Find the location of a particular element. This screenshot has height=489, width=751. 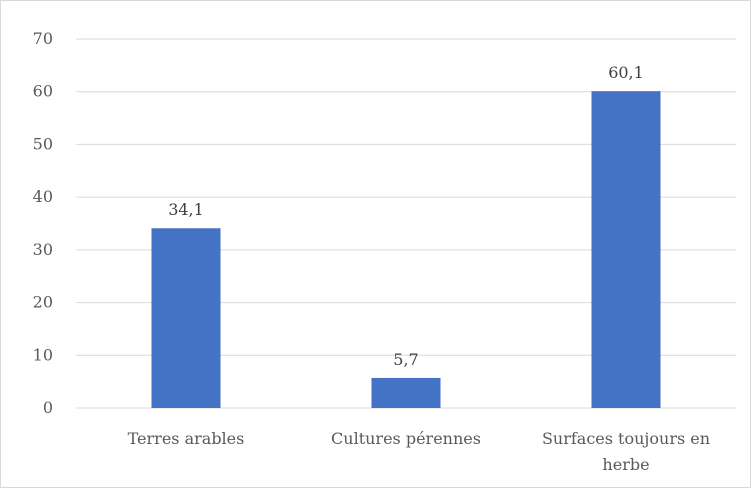

y-tick-label: 30 is located at coordinates (43, 249).